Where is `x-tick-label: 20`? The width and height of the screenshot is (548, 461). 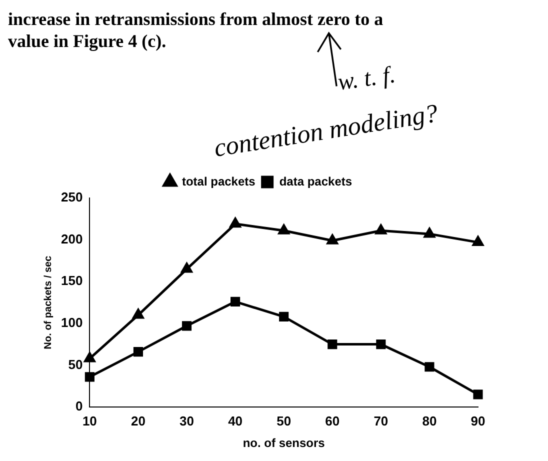
x-tick-label: 20 is located at coordinates (138, 420).